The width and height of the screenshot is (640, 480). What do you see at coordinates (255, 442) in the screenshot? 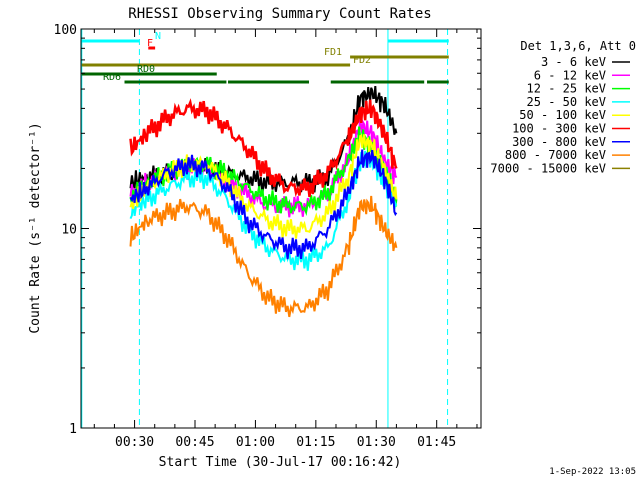
I see `x-tick-label: 01:00` at bounding box center [255, 442].